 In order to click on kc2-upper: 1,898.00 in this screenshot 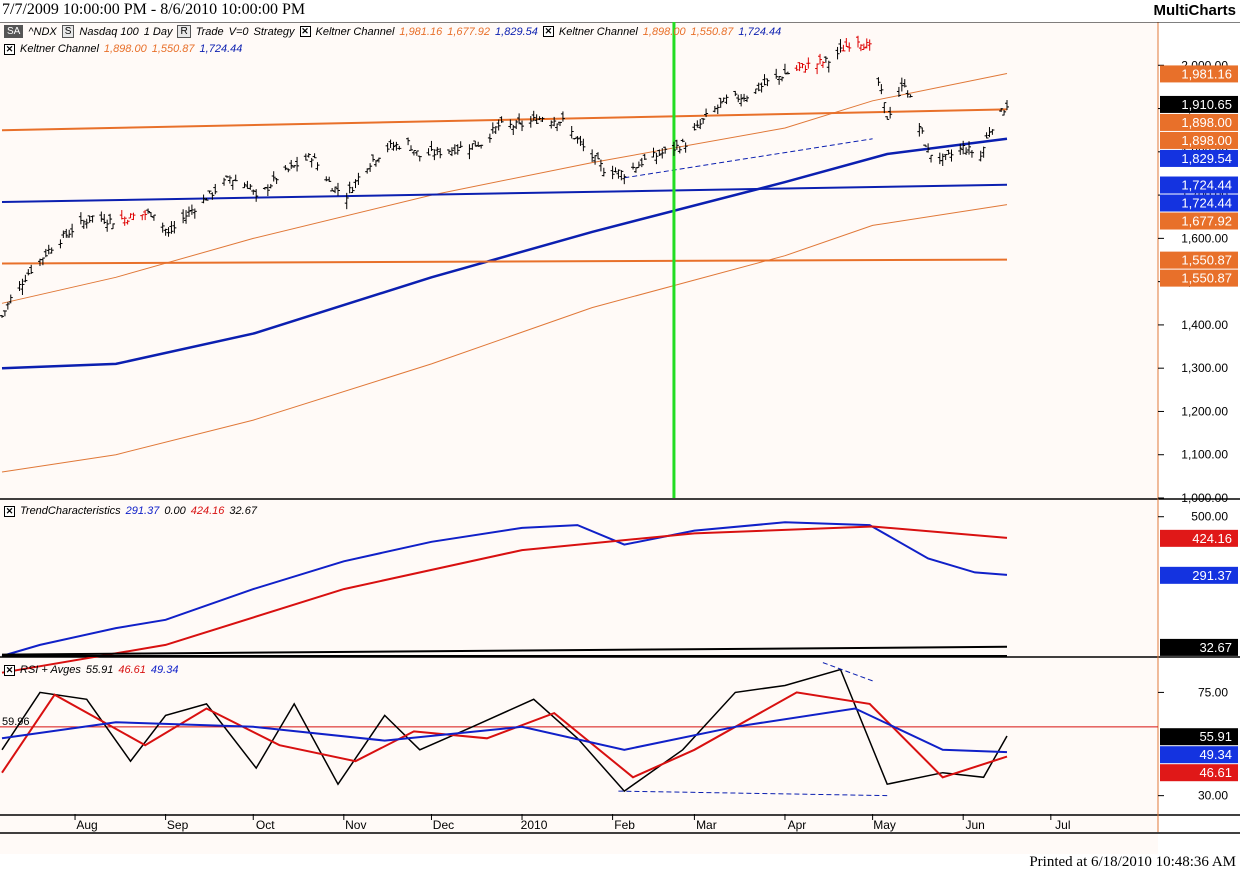, I will do `click(664, 31)`.